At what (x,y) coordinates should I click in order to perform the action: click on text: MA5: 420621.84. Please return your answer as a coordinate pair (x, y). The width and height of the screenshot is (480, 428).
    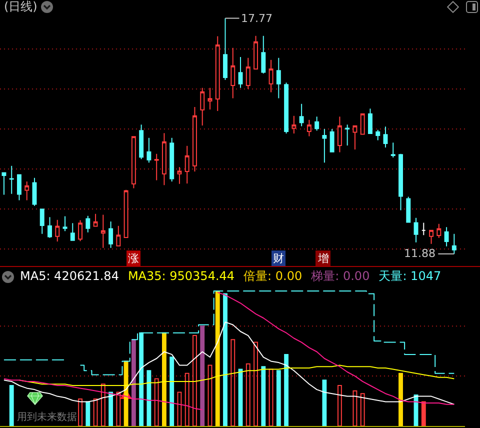
    Looking at the image, I should click on (69, 276).